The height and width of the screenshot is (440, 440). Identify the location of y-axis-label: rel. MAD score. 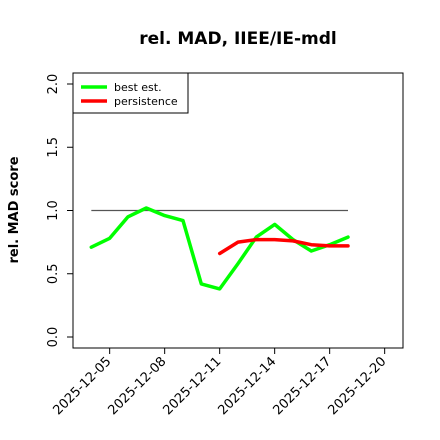
(14, 209).